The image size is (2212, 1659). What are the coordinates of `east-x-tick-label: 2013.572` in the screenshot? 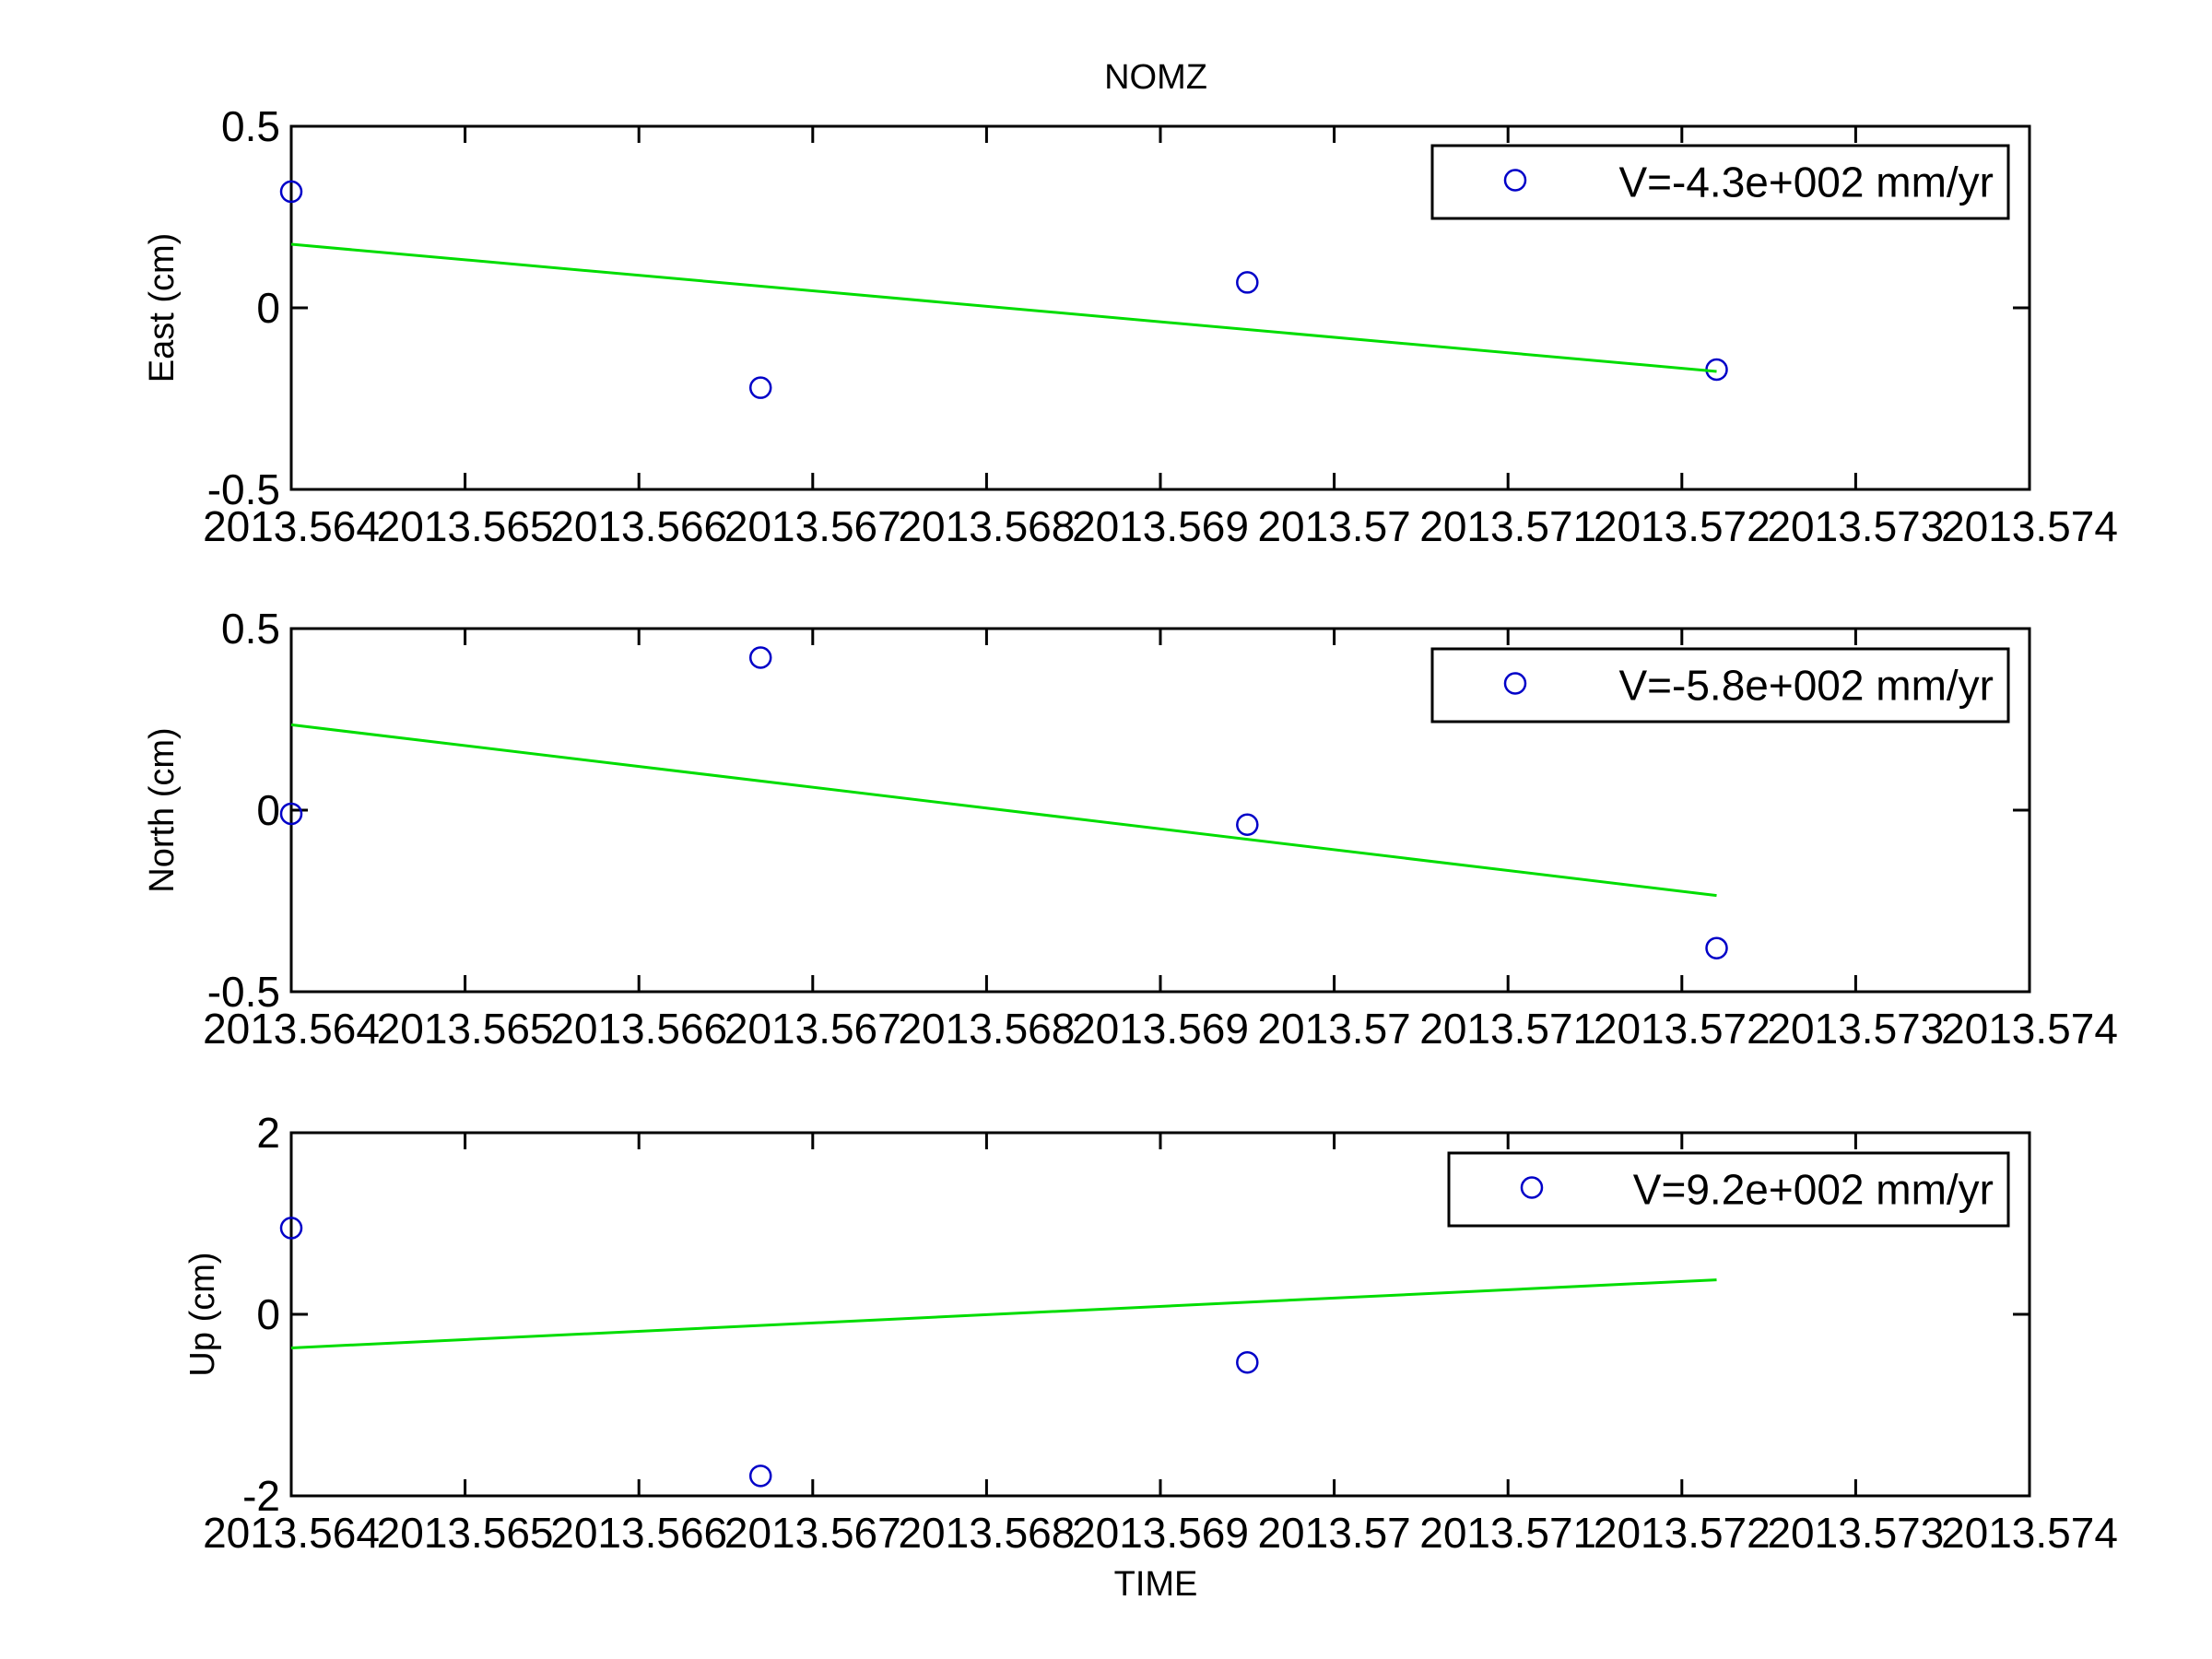 It's located at (1682, 526).